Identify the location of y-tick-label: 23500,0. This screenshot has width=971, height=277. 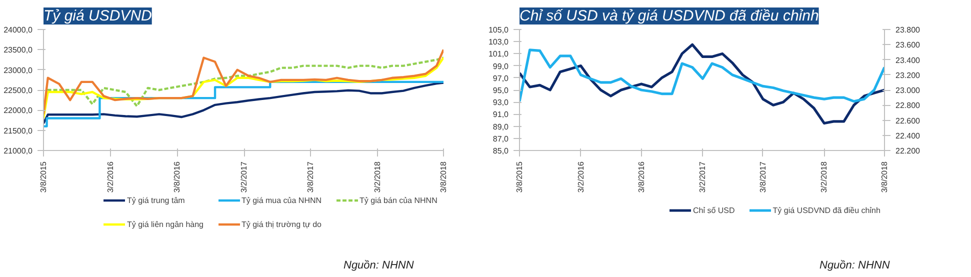
(19, 50).